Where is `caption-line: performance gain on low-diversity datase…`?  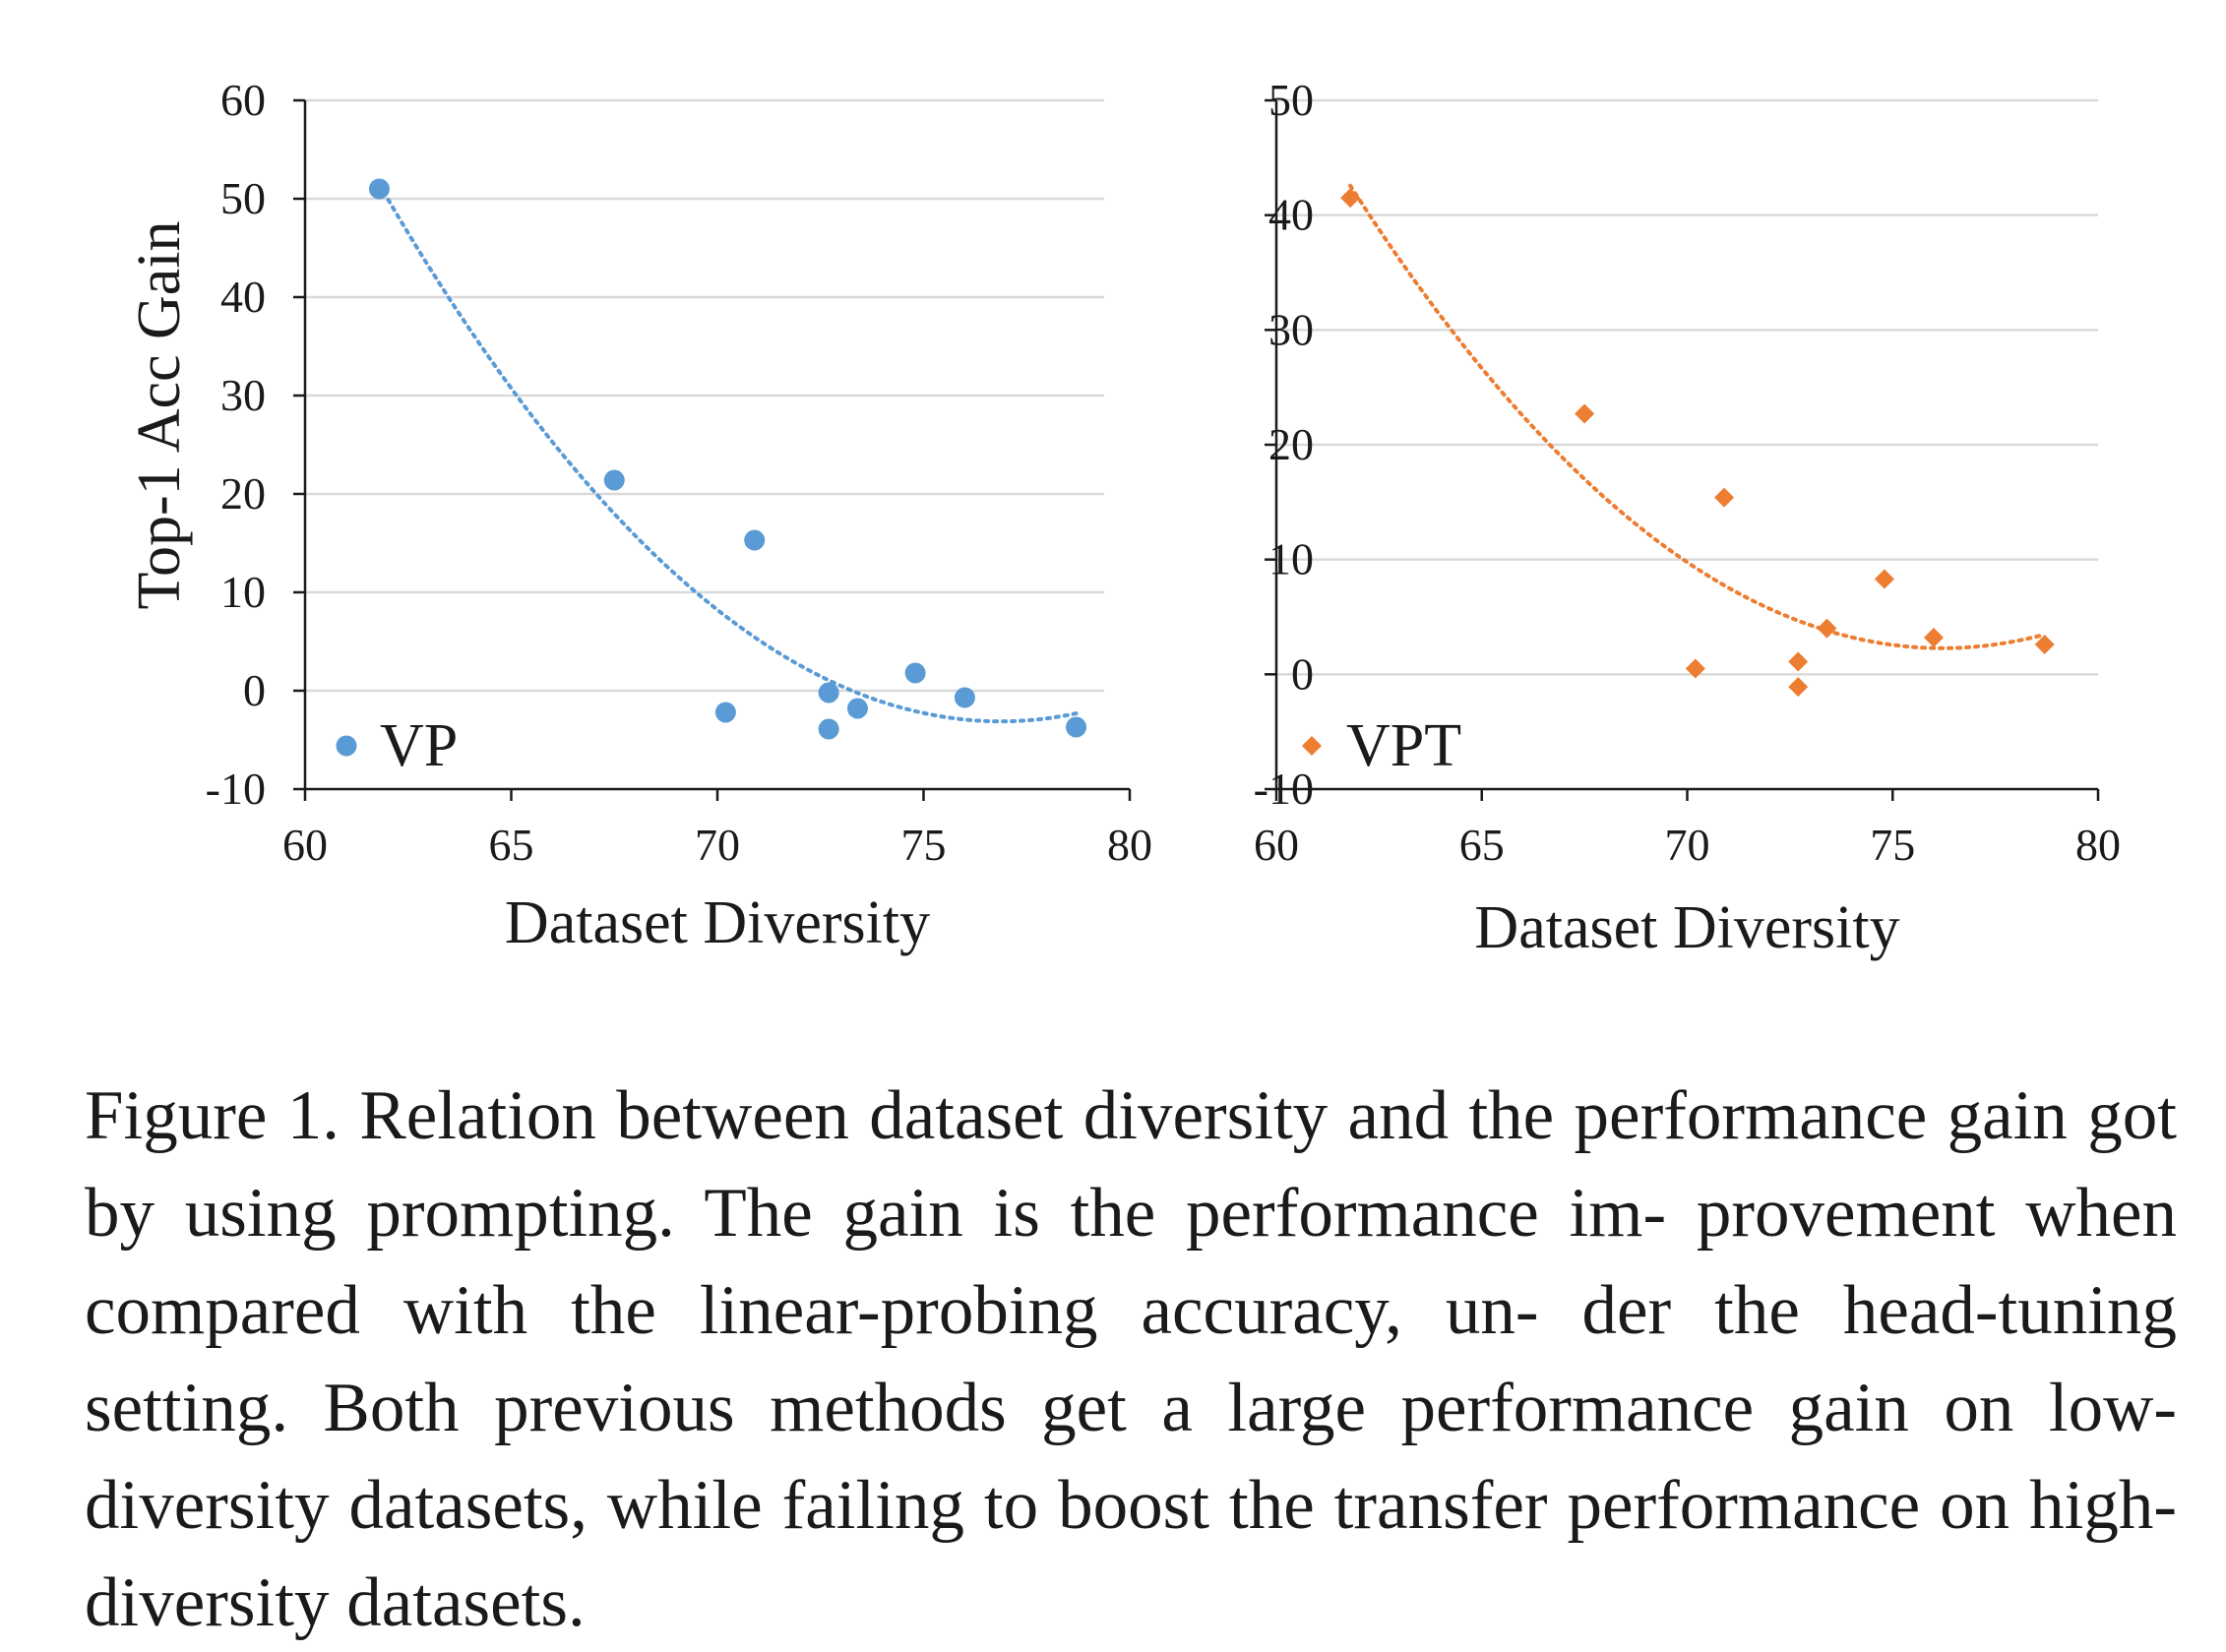
caption-line: performance gain on low-diversity datase… is located at coordinates (1131, 1457).